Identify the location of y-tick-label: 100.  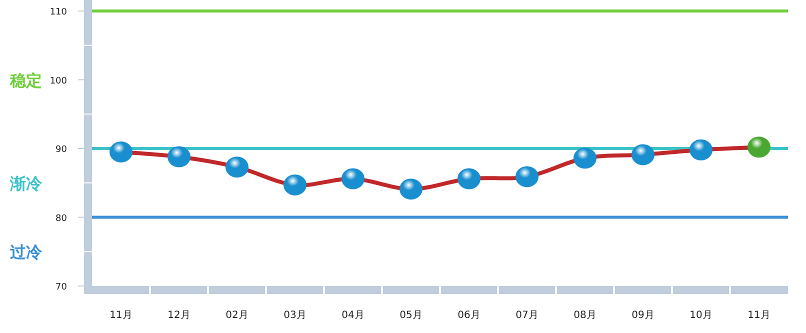
(59, 81).